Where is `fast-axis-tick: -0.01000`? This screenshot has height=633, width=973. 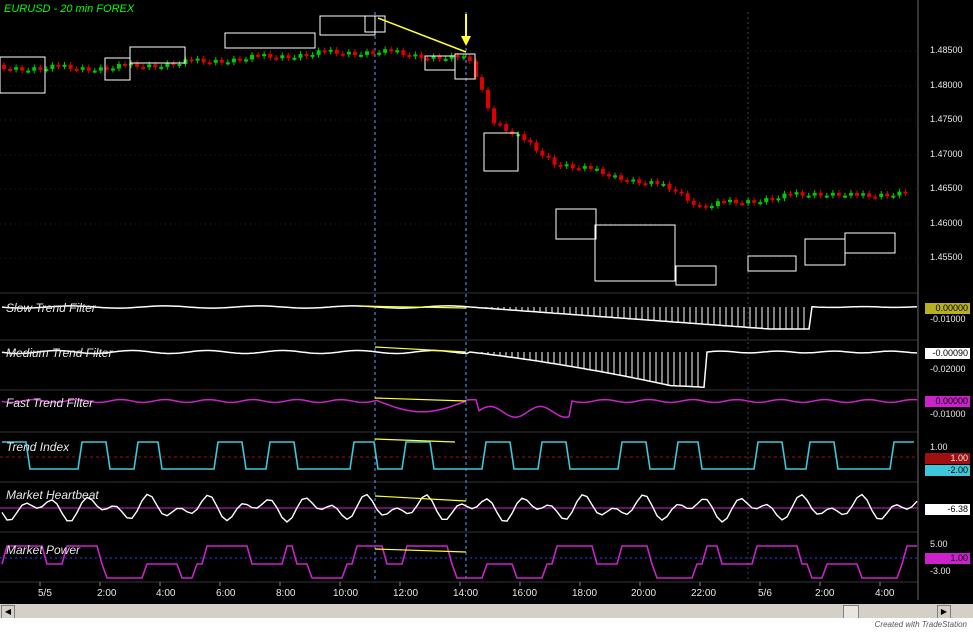
fast-axis-tick: -0.01000 is located at coordinates (948, 414).